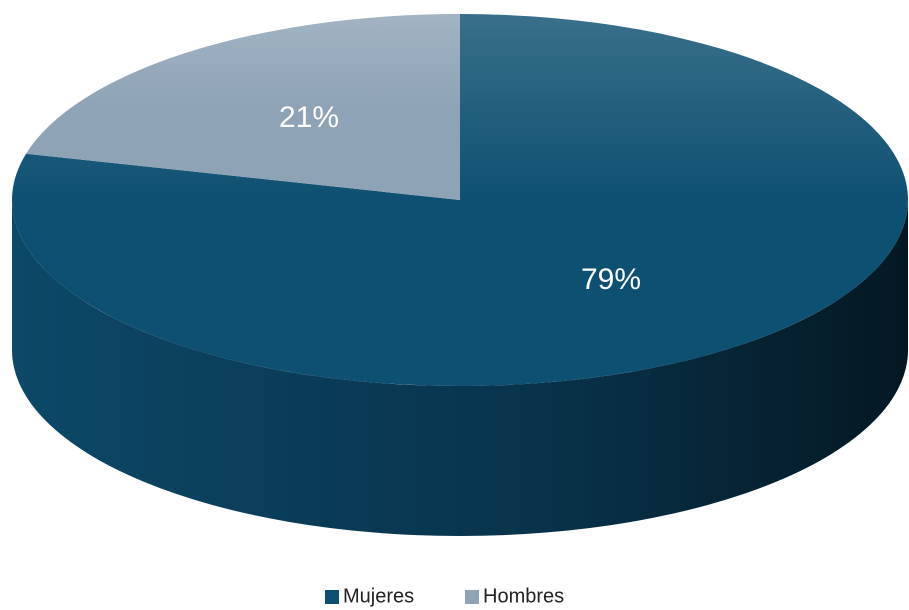  I want to click on data-label: 21%, so click(309, 117).